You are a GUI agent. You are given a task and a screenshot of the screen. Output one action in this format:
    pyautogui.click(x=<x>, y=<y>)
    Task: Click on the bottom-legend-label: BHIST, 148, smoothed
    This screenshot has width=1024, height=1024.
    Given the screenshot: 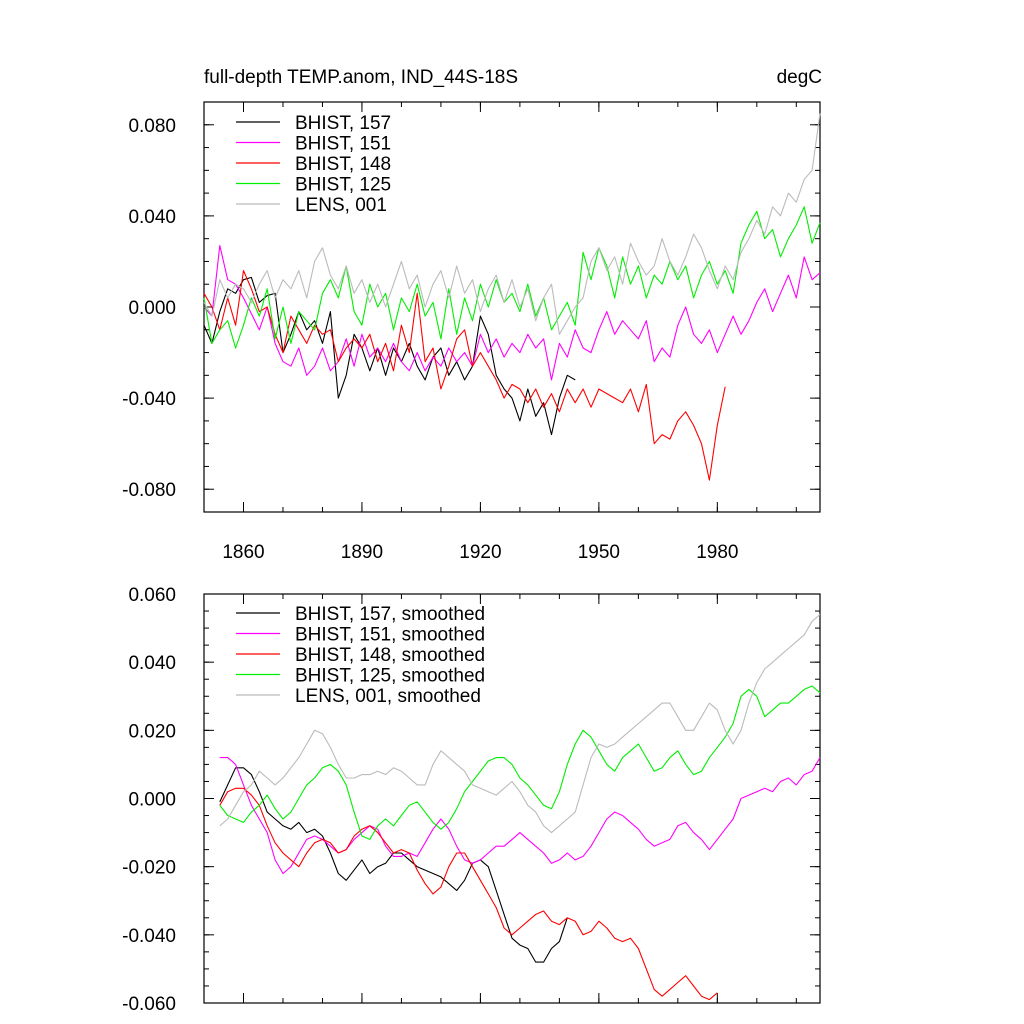 What is the action you would take?
    pyautogui.click(x=390, y=655)
    